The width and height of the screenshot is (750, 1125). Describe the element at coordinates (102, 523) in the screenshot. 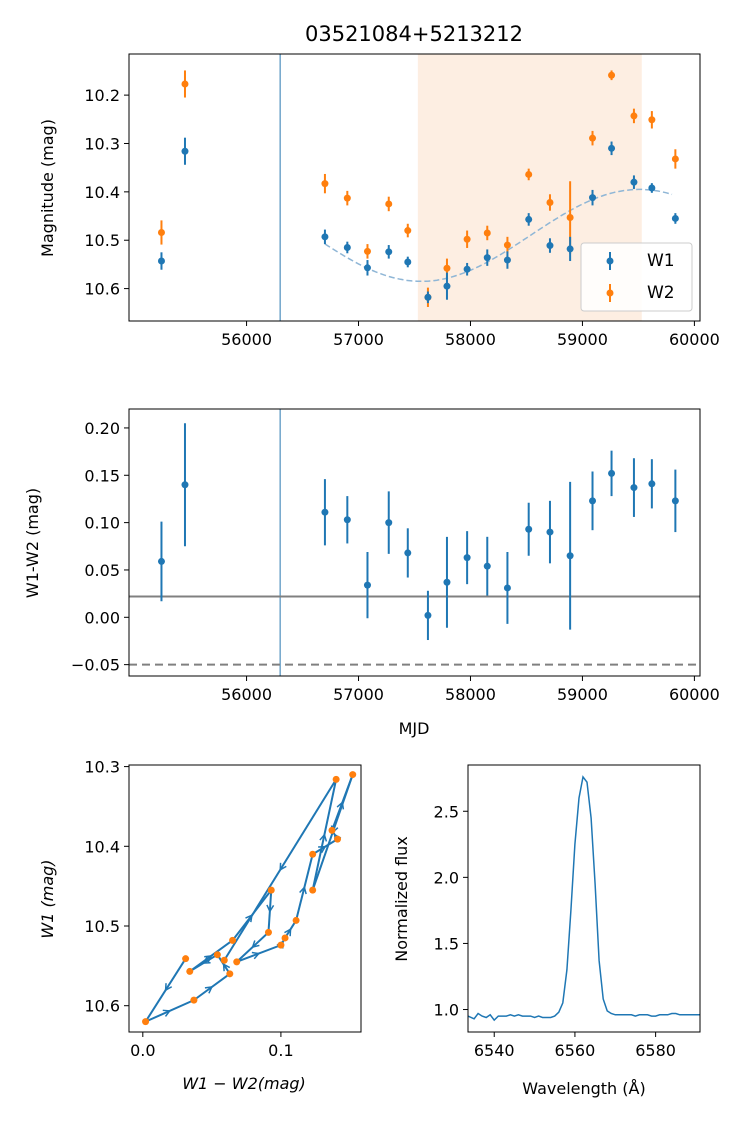

I see `panel-2-y-tick-label: 0.10` at that location.